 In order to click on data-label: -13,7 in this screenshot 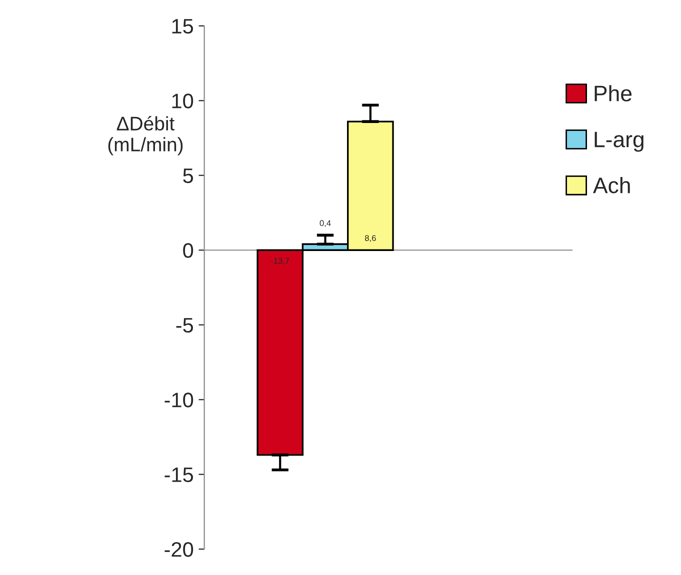, I will do `click(280, 261)`.